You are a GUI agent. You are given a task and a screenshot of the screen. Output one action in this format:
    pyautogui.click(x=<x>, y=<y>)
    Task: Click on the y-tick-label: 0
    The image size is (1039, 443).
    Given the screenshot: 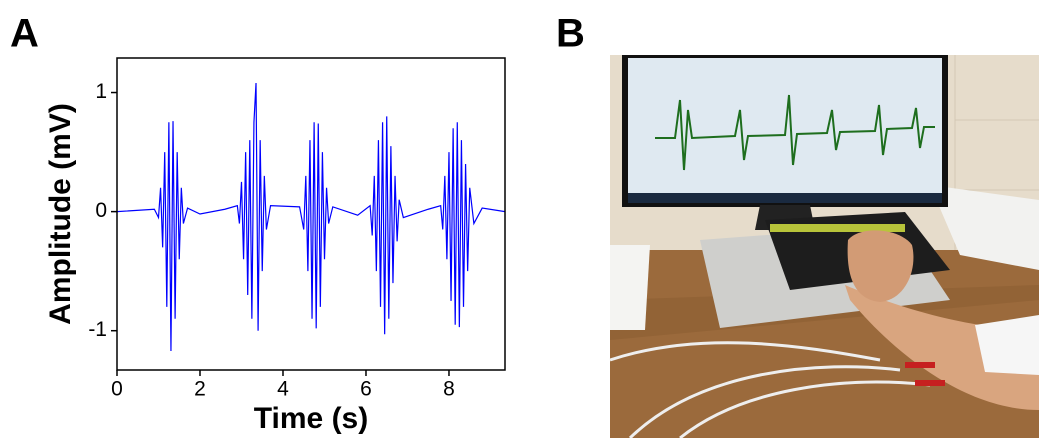 What is the action you would take?
    pyautogui.click(x=101, y=210)
    